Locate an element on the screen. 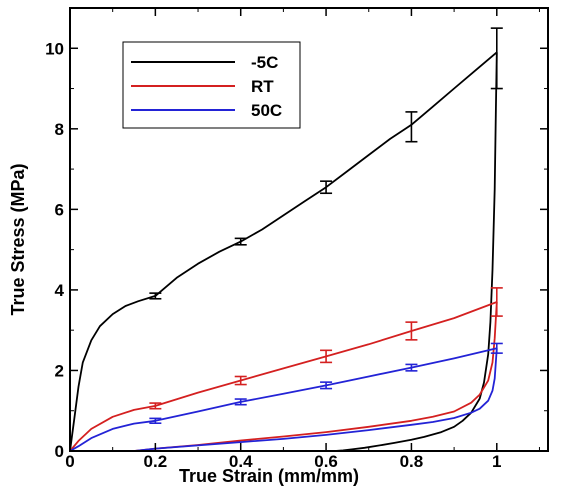 Image resolution: width=564 pixels, height=503 pixels. y-tick-label: 0 is located at coordinates (59, 451).